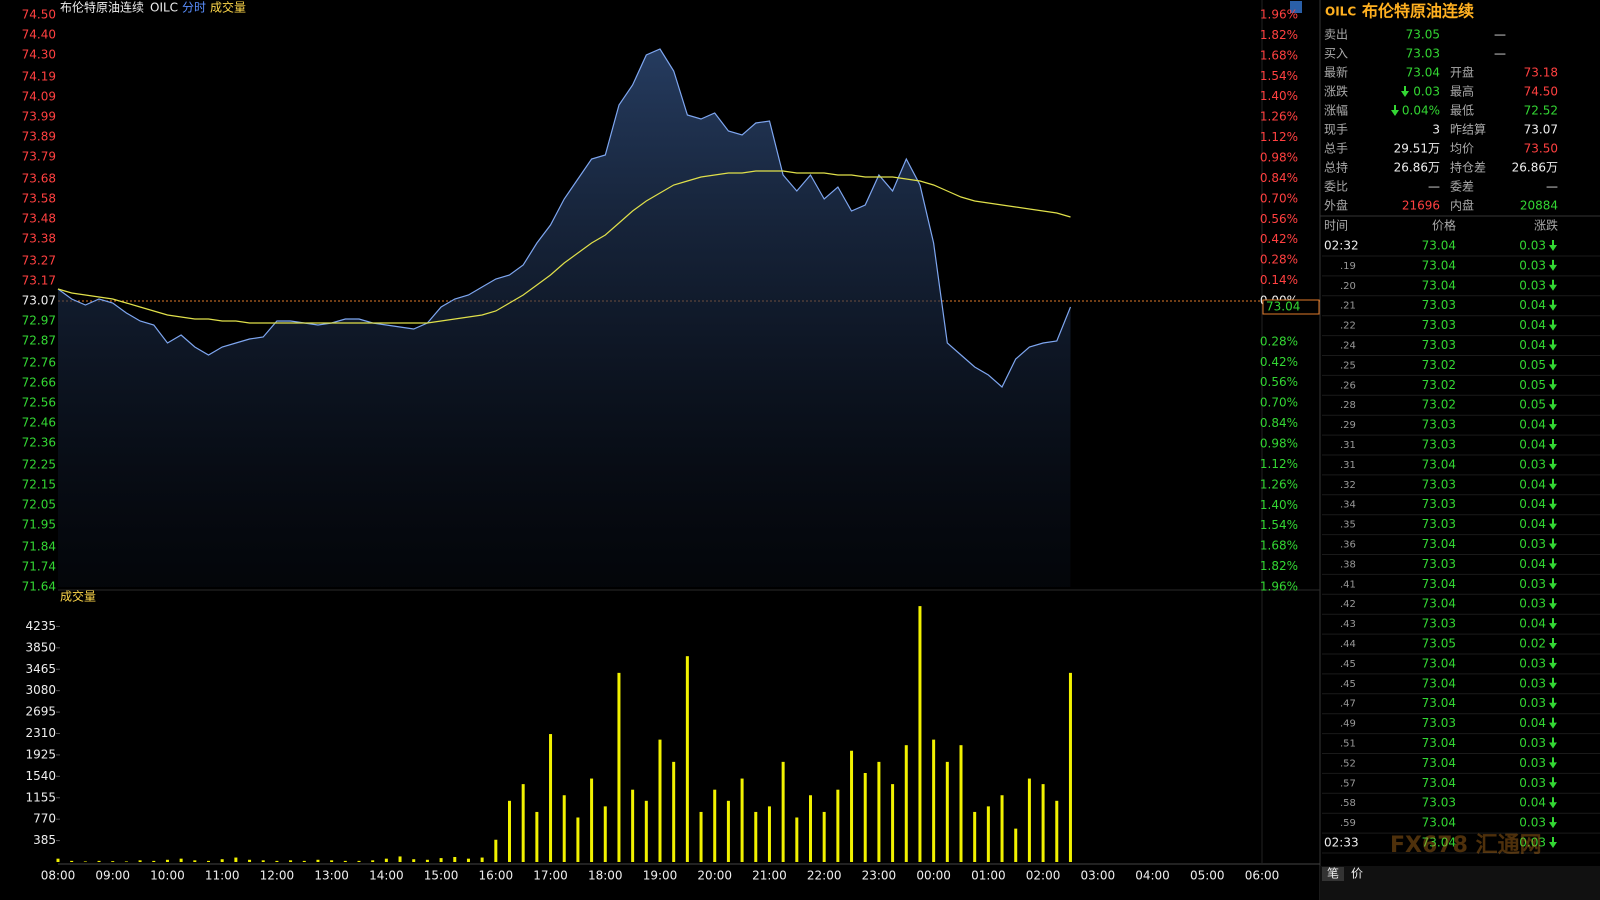  What do you see at coordinates (40, 712) in the screenshot?
I see `volume-tick-label: 2695` at bounding box center [40, 712].